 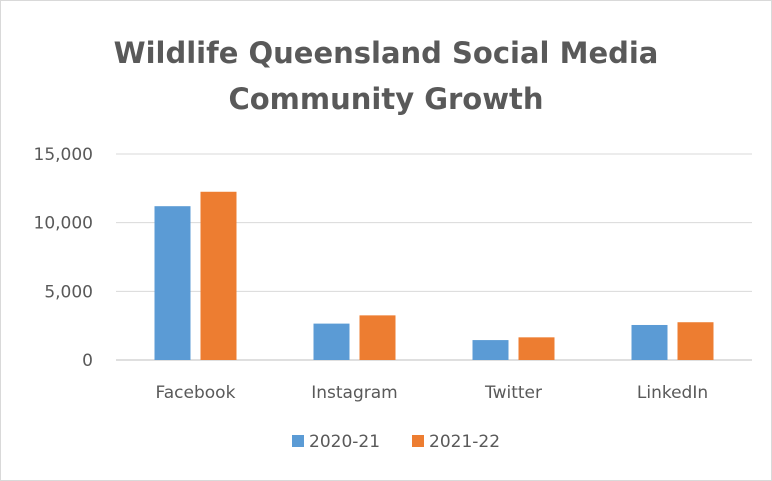 What do you see at coordinates (432, 393) in the screenshot?
I see `x-axis: Facebook Instagram Twitter LinkedIn` at bounding box center [432, 393].